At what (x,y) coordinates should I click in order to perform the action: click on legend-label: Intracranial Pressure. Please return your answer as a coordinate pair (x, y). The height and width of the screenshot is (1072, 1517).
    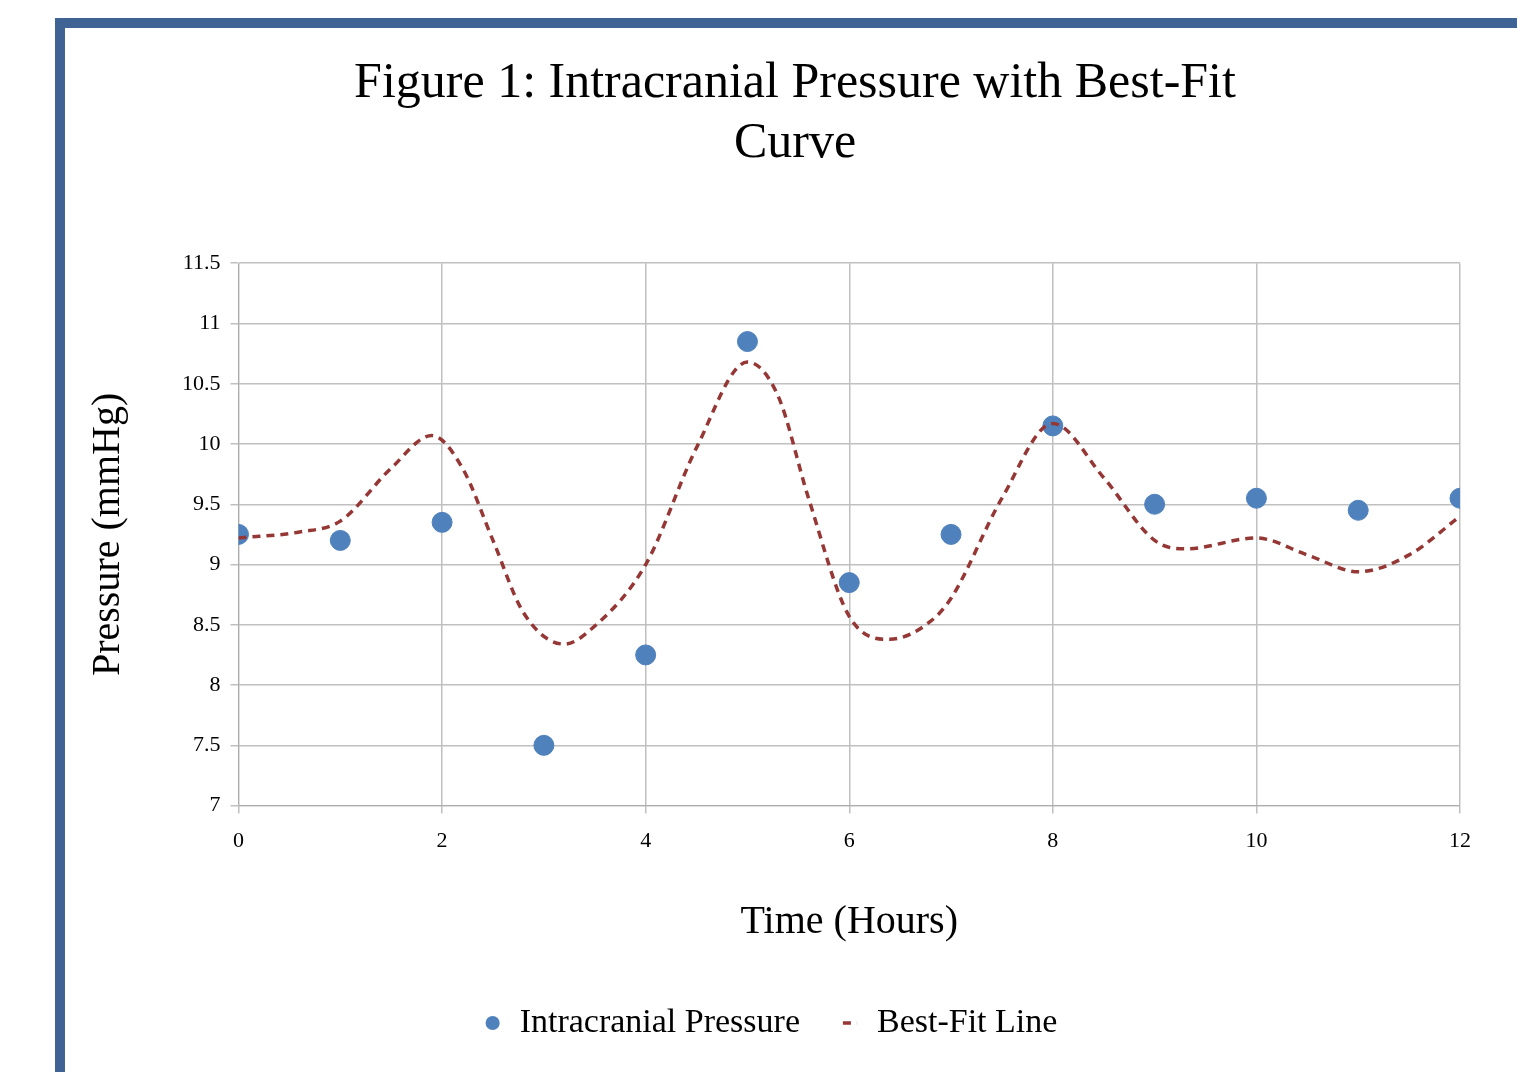
    Looking at the image, I should click on (659, 1020).